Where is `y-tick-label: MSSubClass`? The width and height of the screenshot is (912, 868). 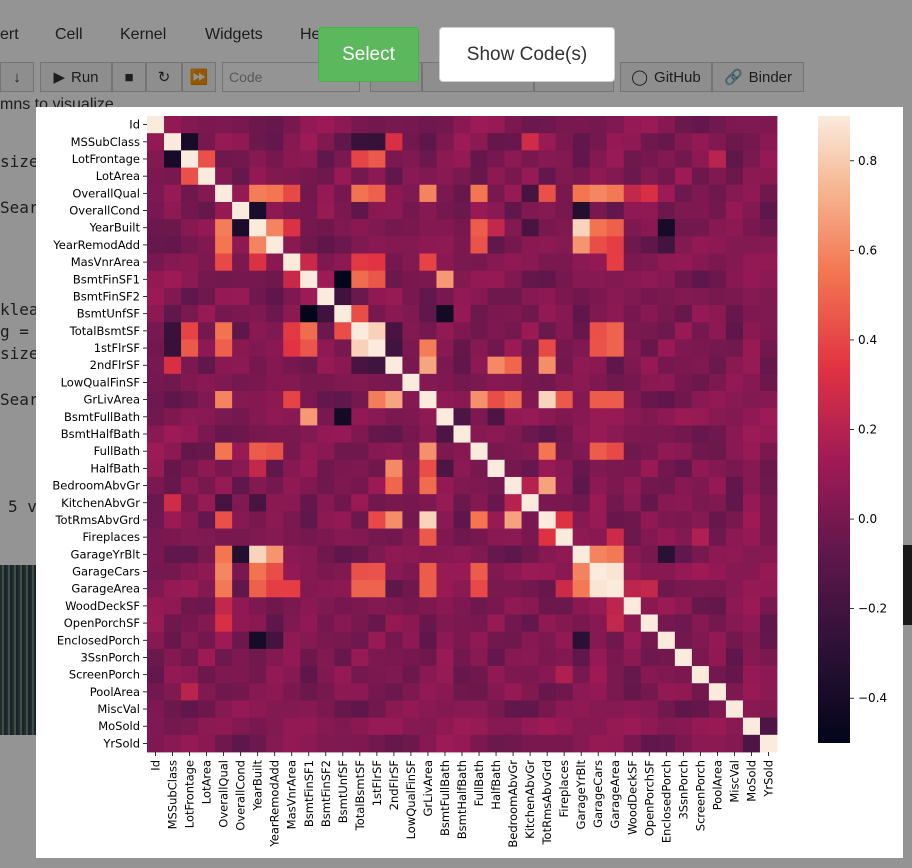 y-tick-label: MSSubClass is located at coordinates (105, 142).